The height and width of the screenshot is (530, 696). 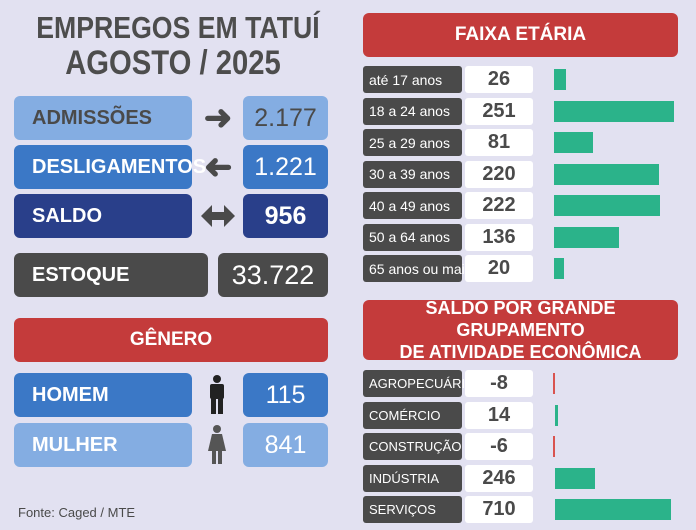 What do you see at coordinates (103, 216) in the screenshot?
I see `saldo-label: SALDO` at bounding box center [103, 216].